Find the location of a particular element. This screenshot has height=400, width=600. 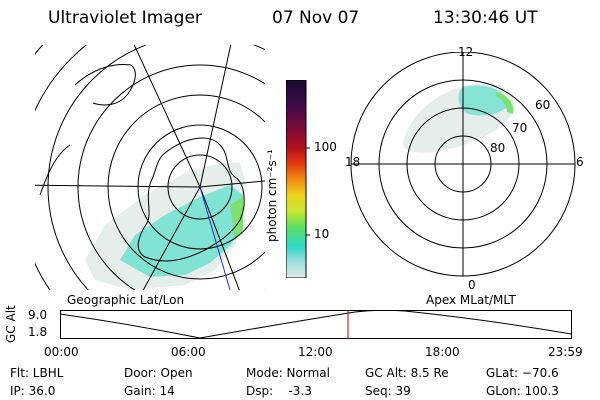

altitude-curve is located at coordinates (316, 324).